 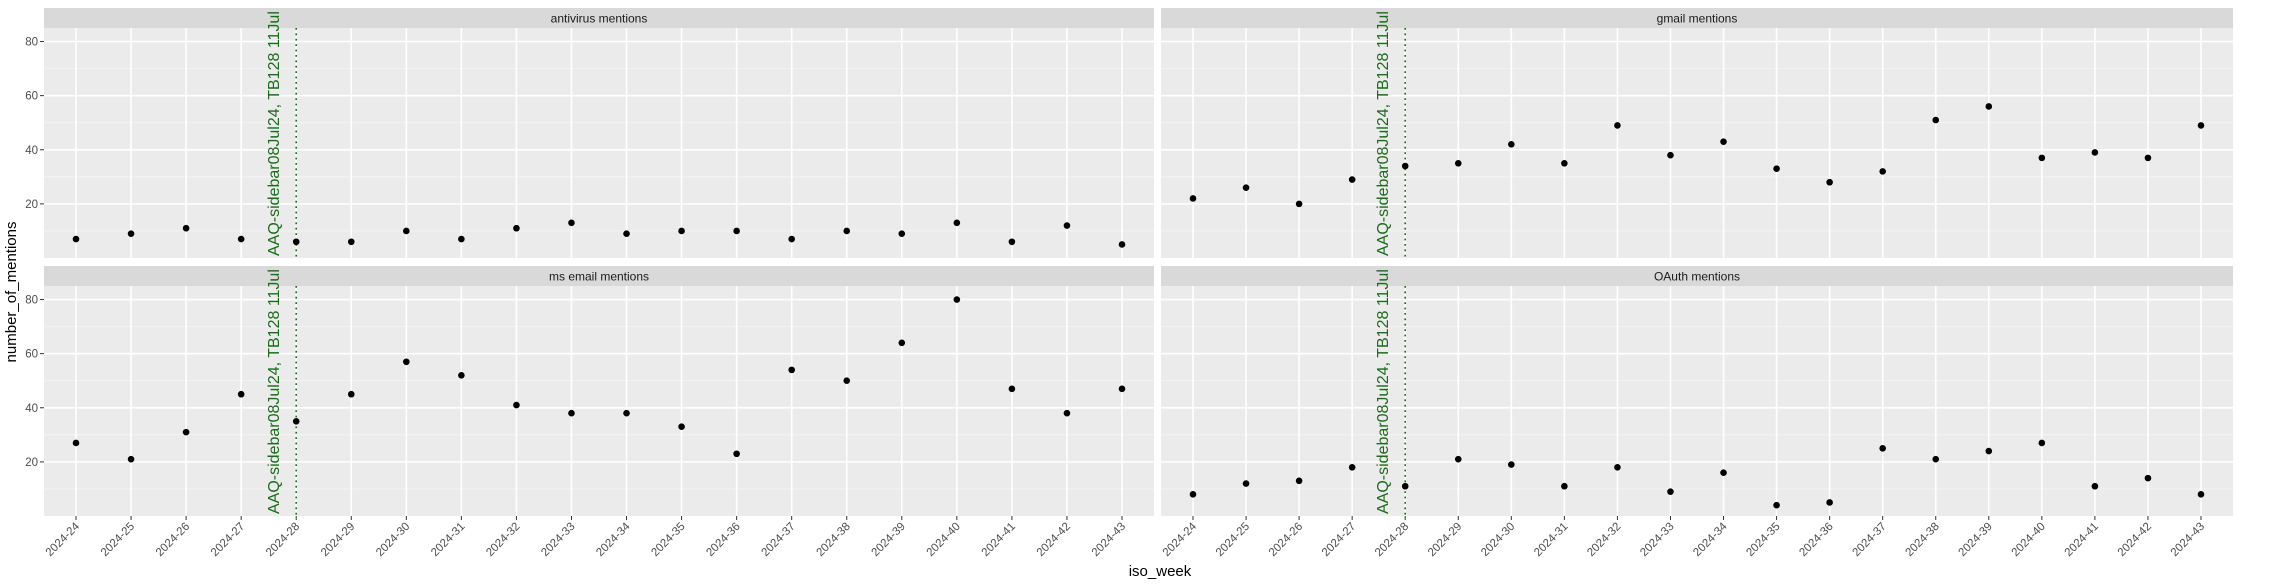 What do you see at coordinates (1869, 540) in the screenshot?
I see `x-tick-label: 2024-37` at bounding box center [1869, 540].